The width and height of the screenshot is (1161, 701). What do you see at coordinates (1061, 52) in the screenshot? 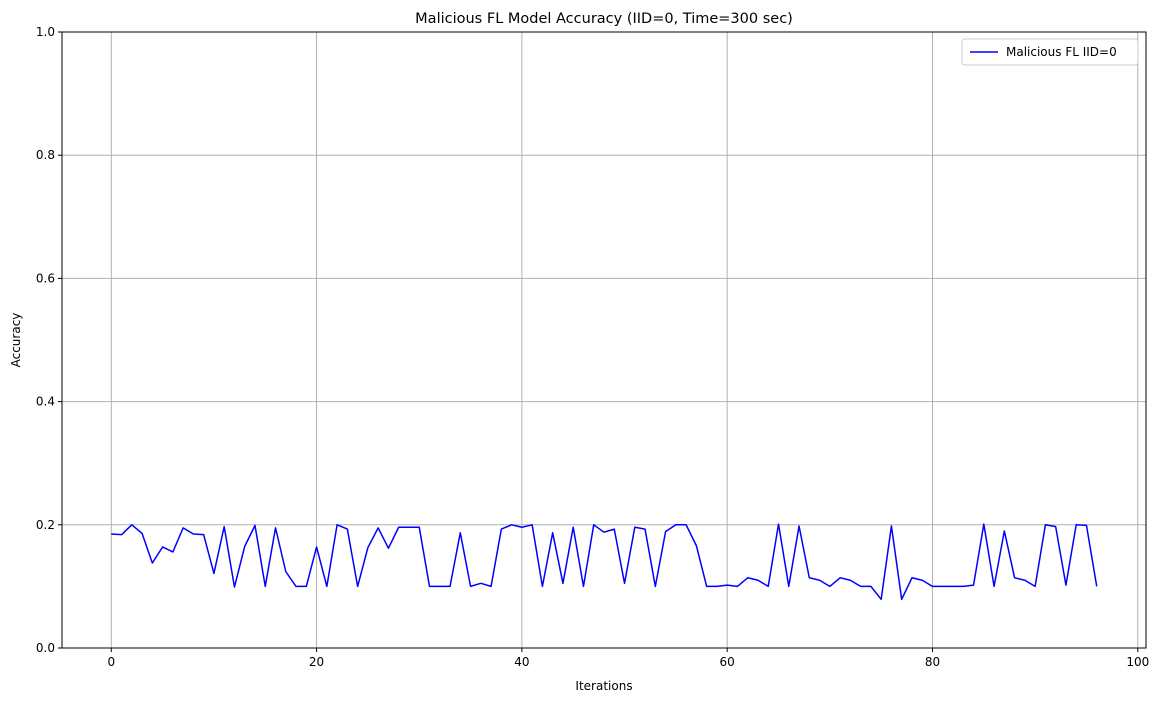
I see `legend-entry-label: Malicious FL IID=0` at bounding box center [1061, 52].